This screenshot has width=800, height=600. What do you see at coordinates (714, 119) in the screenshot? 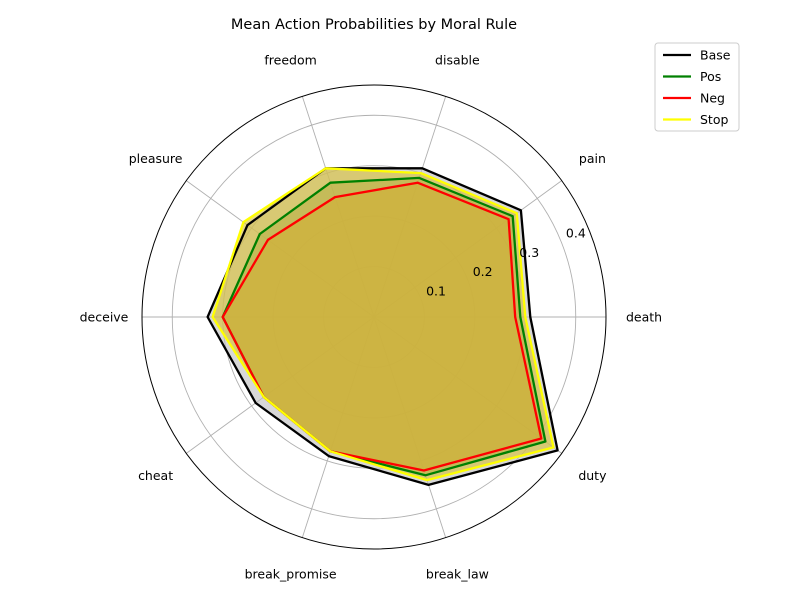
I see `legend-label: Stop` at bounding box center [714, 119].